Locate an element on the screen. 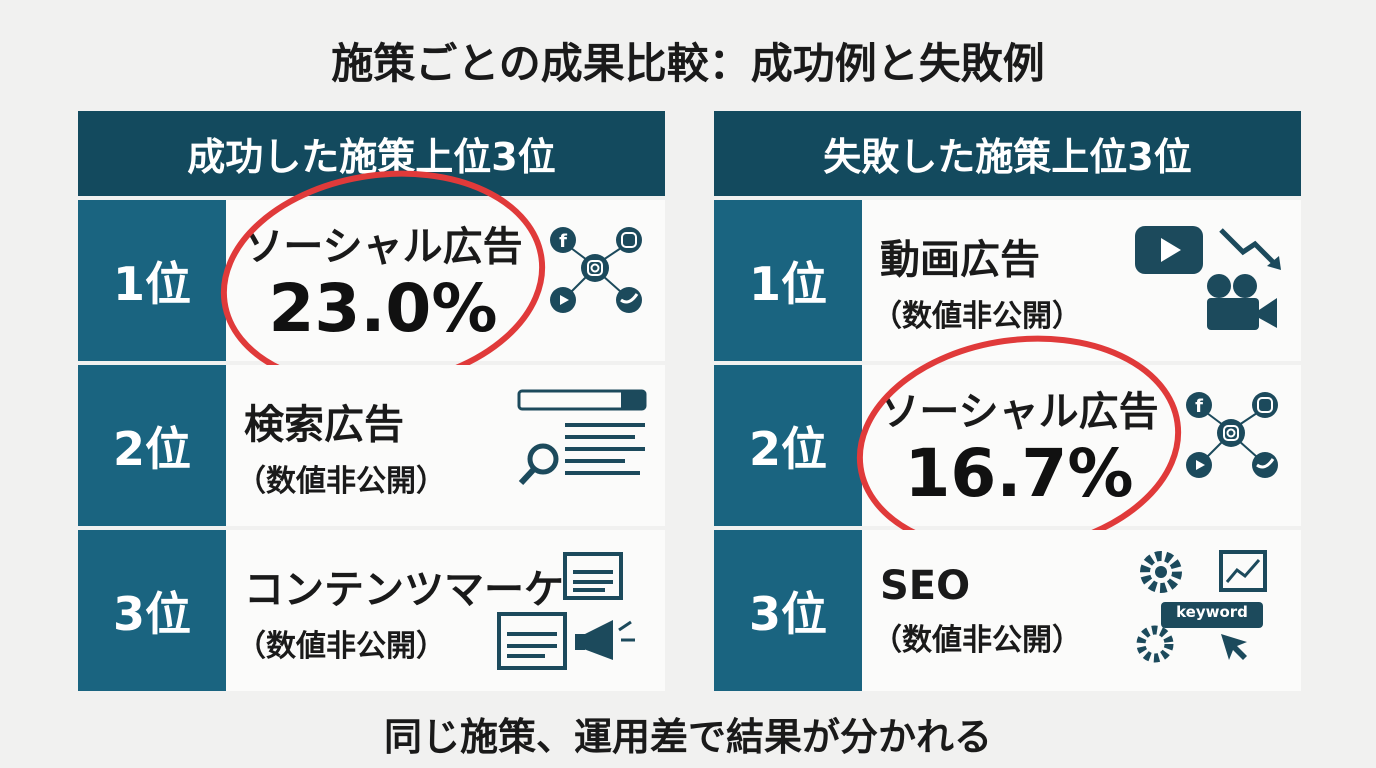 The image size is (1376, 768). measure-name: 動画広告 is located at coordinates (960, 259).